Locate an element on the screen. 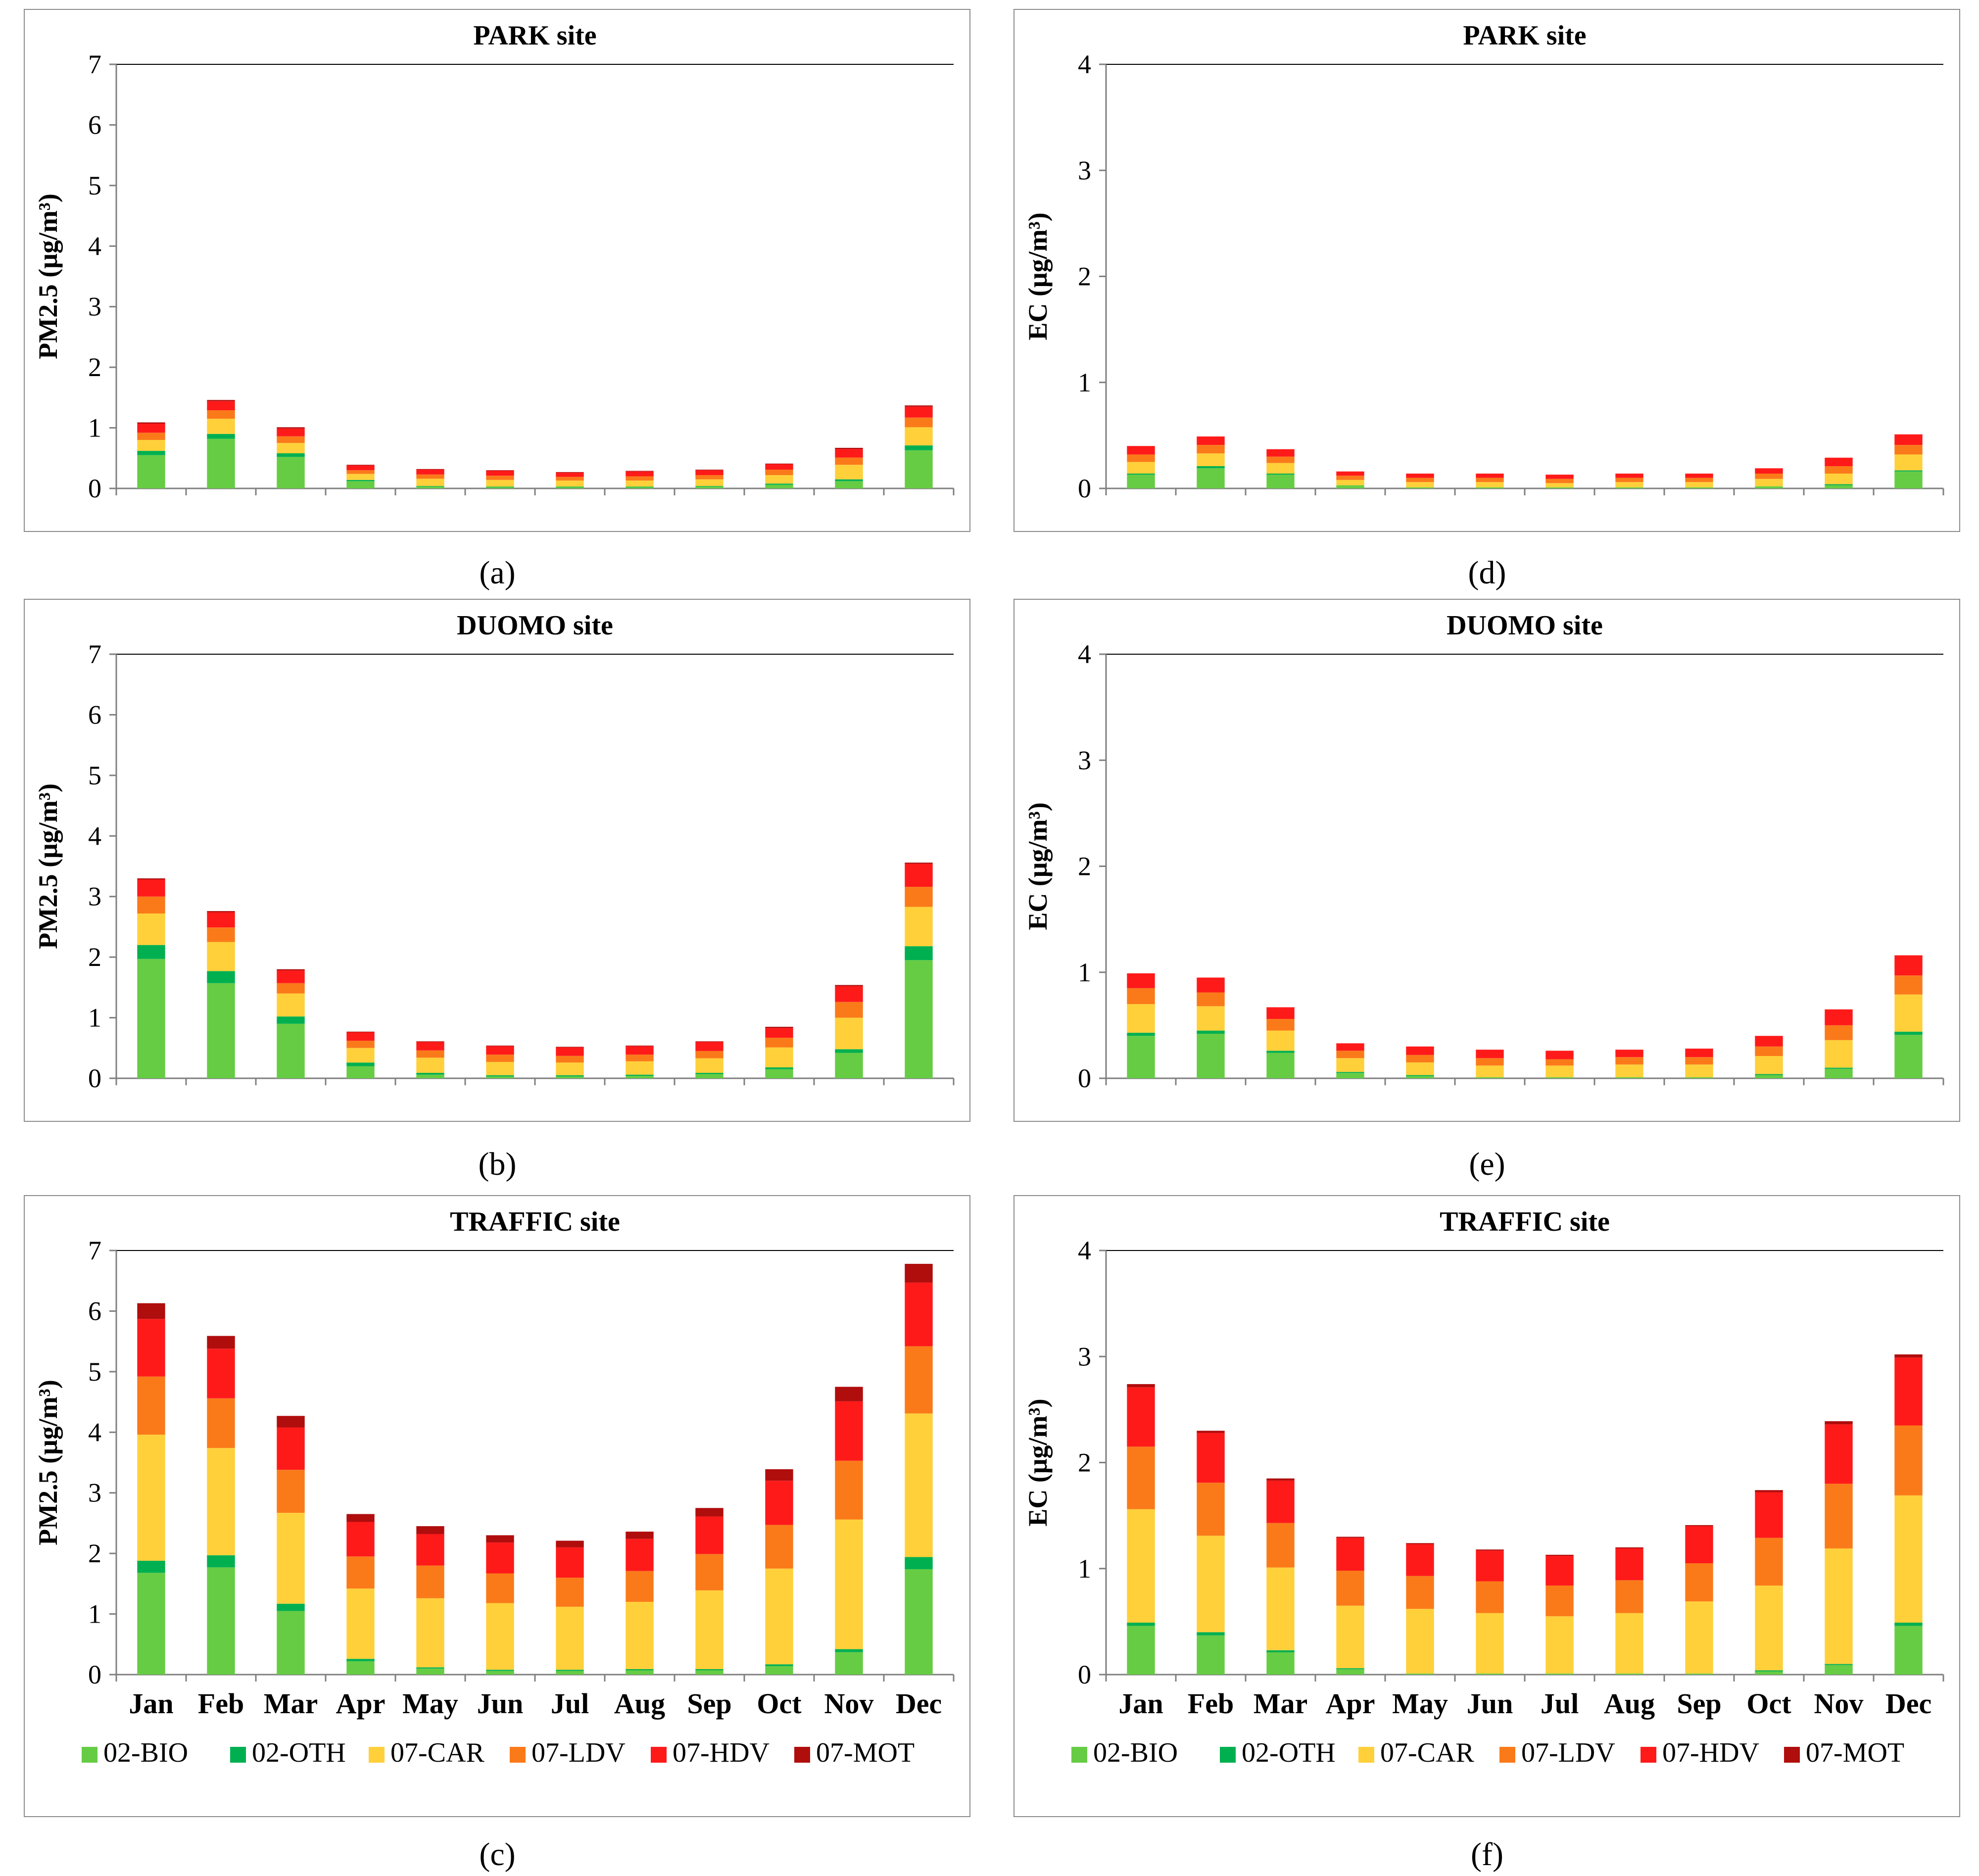 The image size is (1979, 1876). bar-e-jan-02-bio is located at coordinates (1141, 1057).